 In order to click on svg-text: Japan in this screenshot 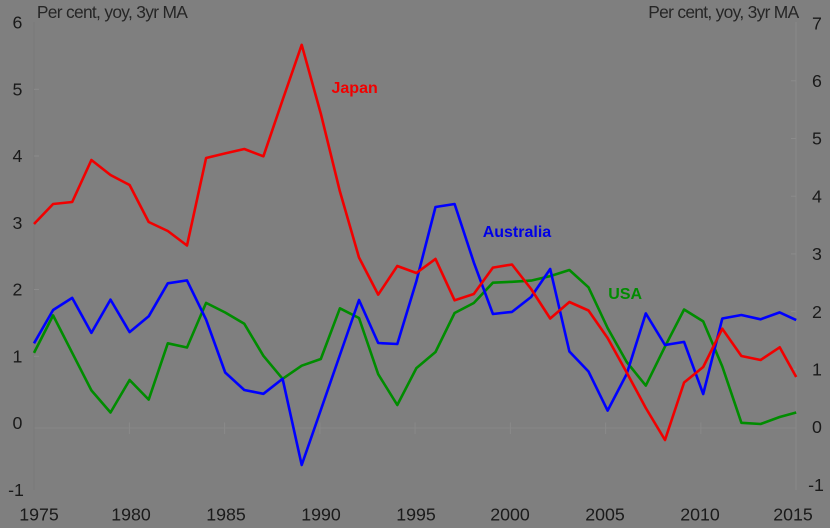, I will do `click(355, 88)`.